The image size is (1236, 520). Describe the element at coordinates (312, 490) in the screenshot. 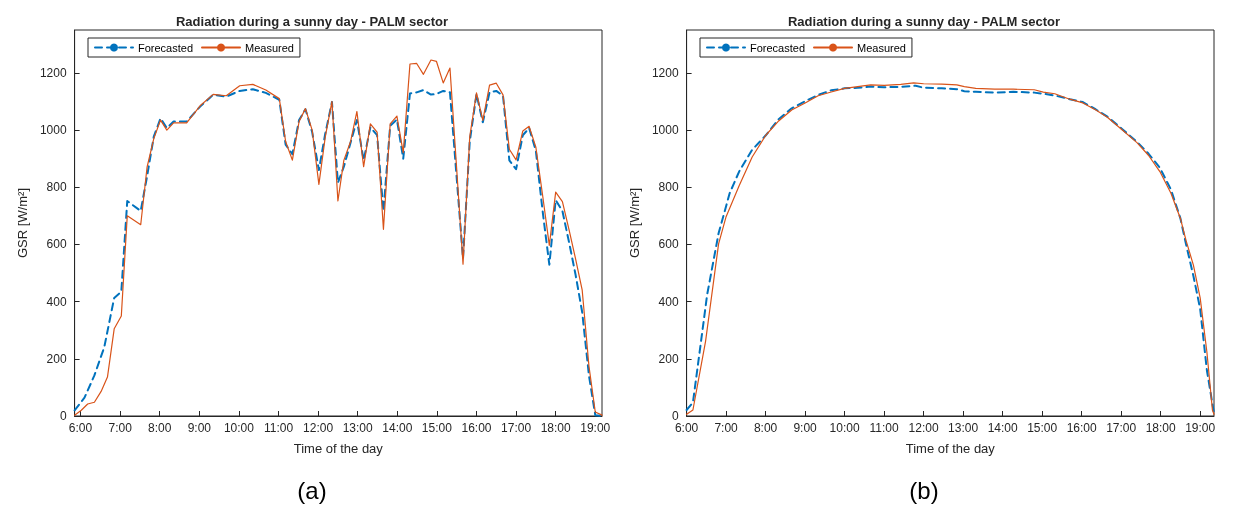

I see `text: (a)` at that location.